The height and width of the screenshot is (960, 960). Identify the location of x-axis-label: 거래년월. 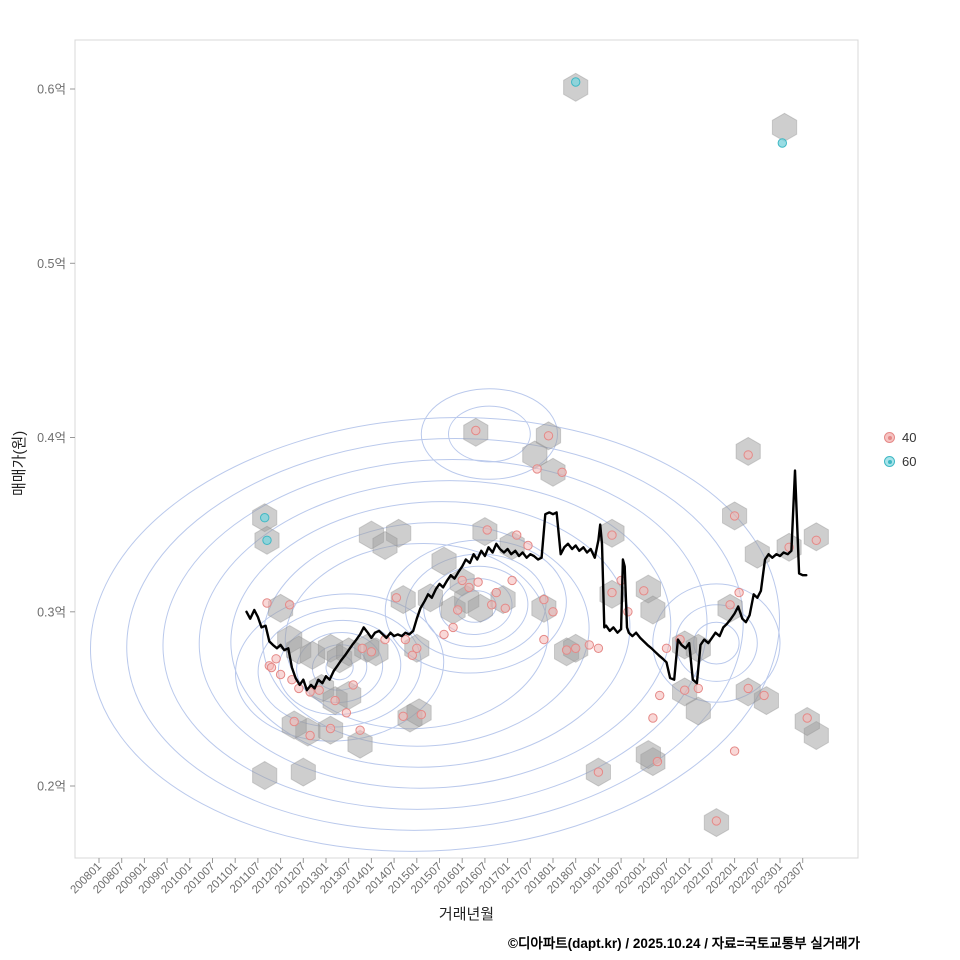
(466, 914).